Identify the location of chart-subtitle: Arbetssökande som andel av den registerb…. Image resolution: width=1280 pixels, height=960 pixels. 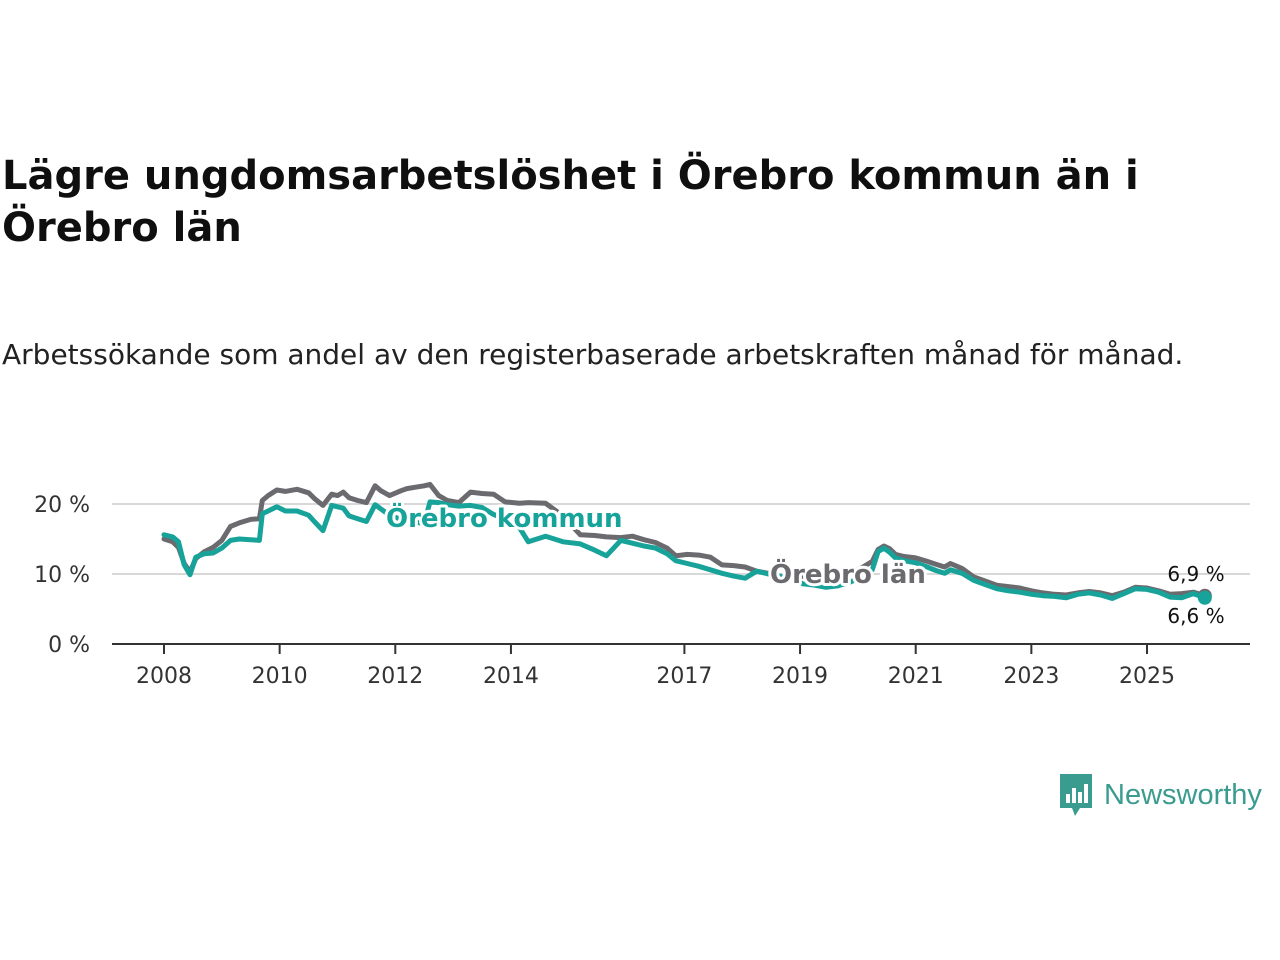
(593, 354).